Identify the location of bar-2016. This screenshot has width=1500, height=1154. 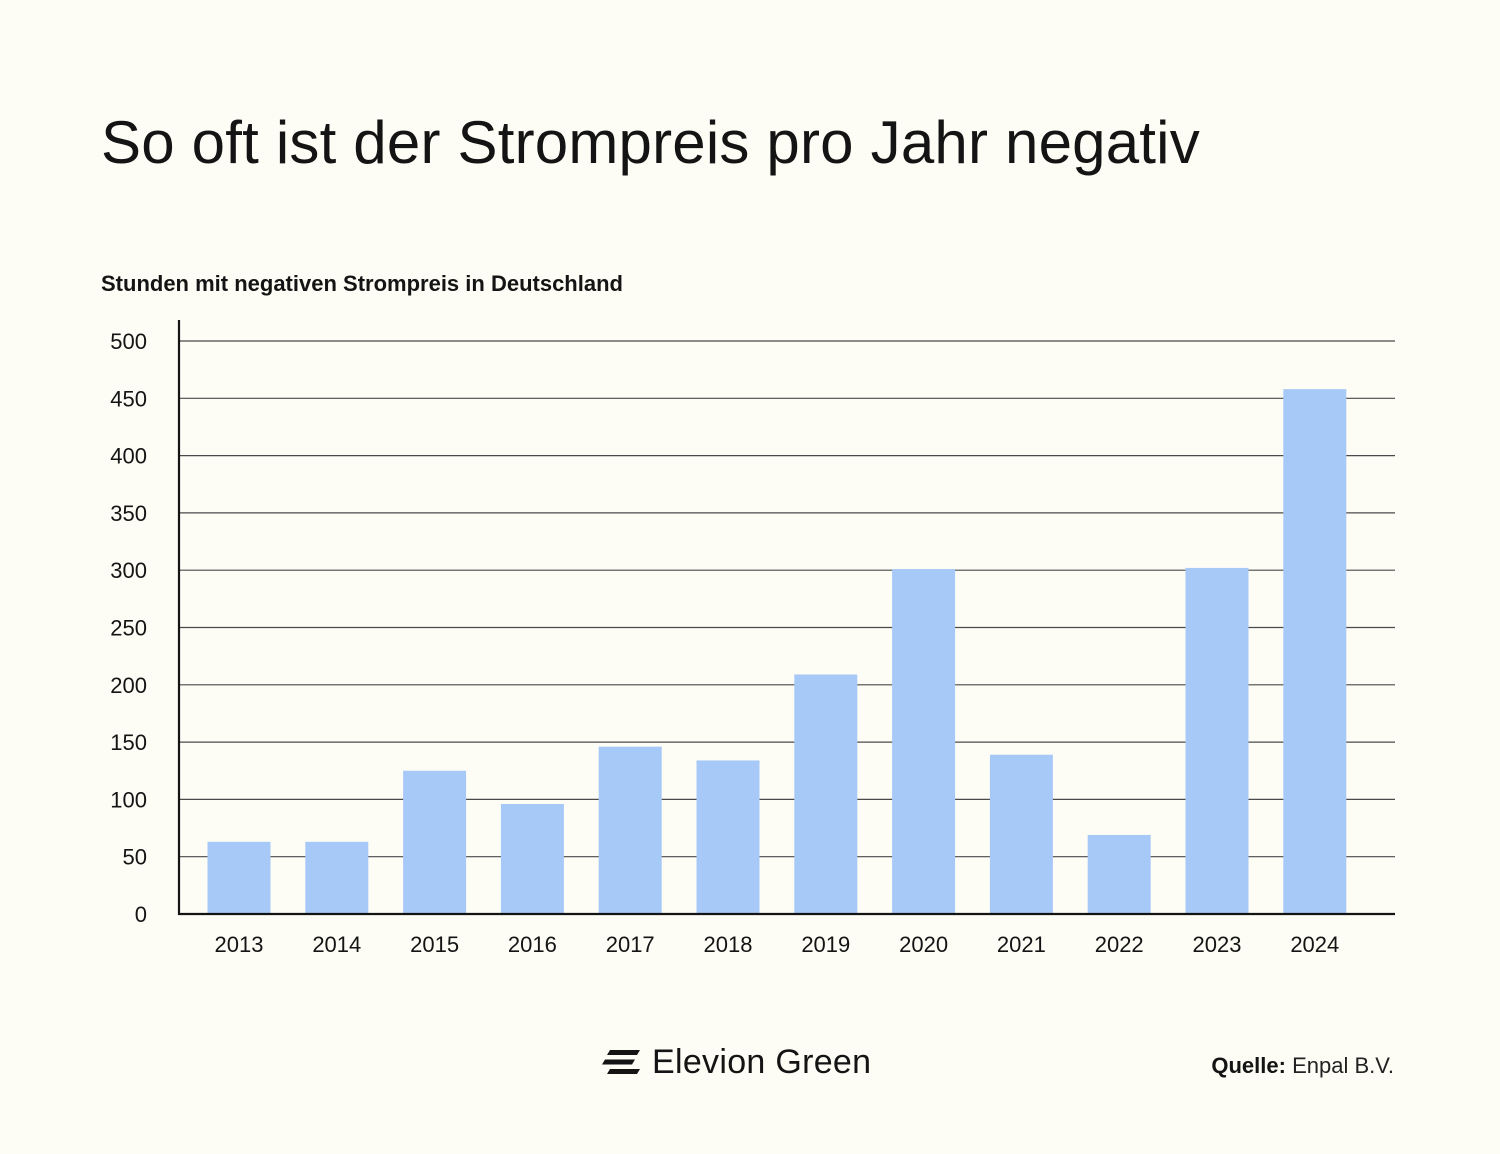
(532, 858).